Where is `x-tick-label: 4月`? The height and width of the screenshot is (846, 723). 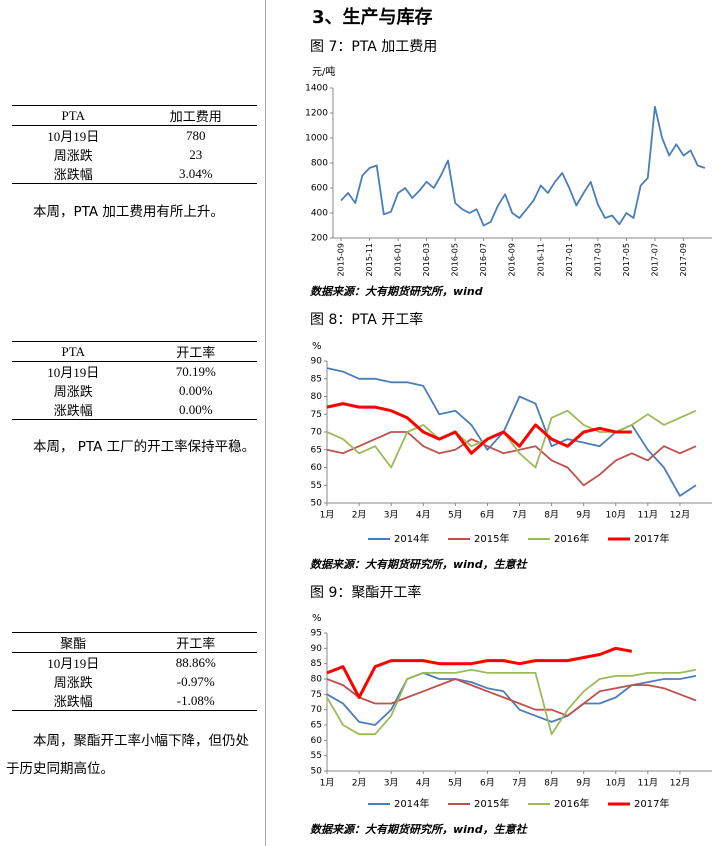
x-tick-label: 4月 is located at coordinates (423, 515).